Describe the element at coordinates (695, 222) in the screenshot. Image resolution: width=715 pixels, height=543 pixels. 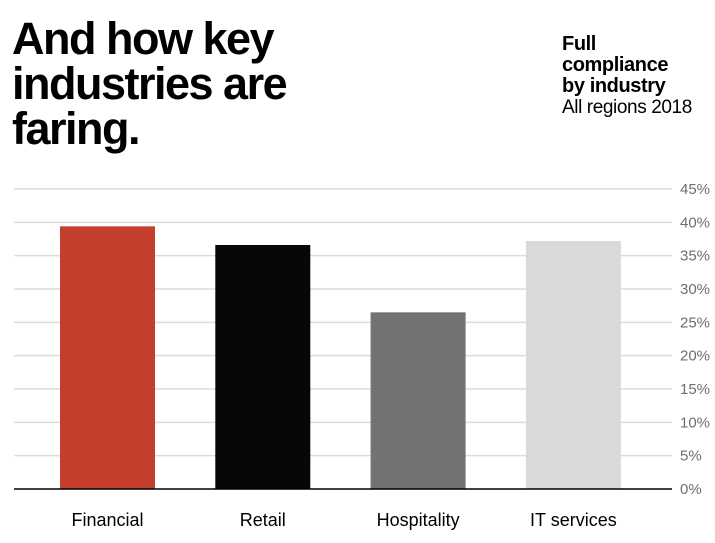
I see `y-tick-label: 40%` at that location.